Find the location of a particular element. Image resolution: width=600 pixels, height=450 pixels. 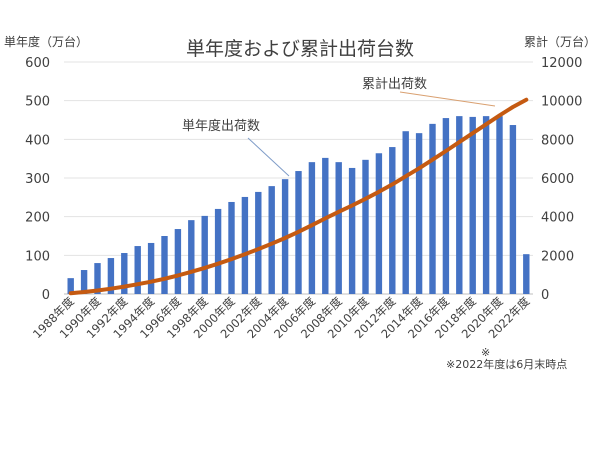

right-tick-label: 10000 is located at coordinates (561, 102).